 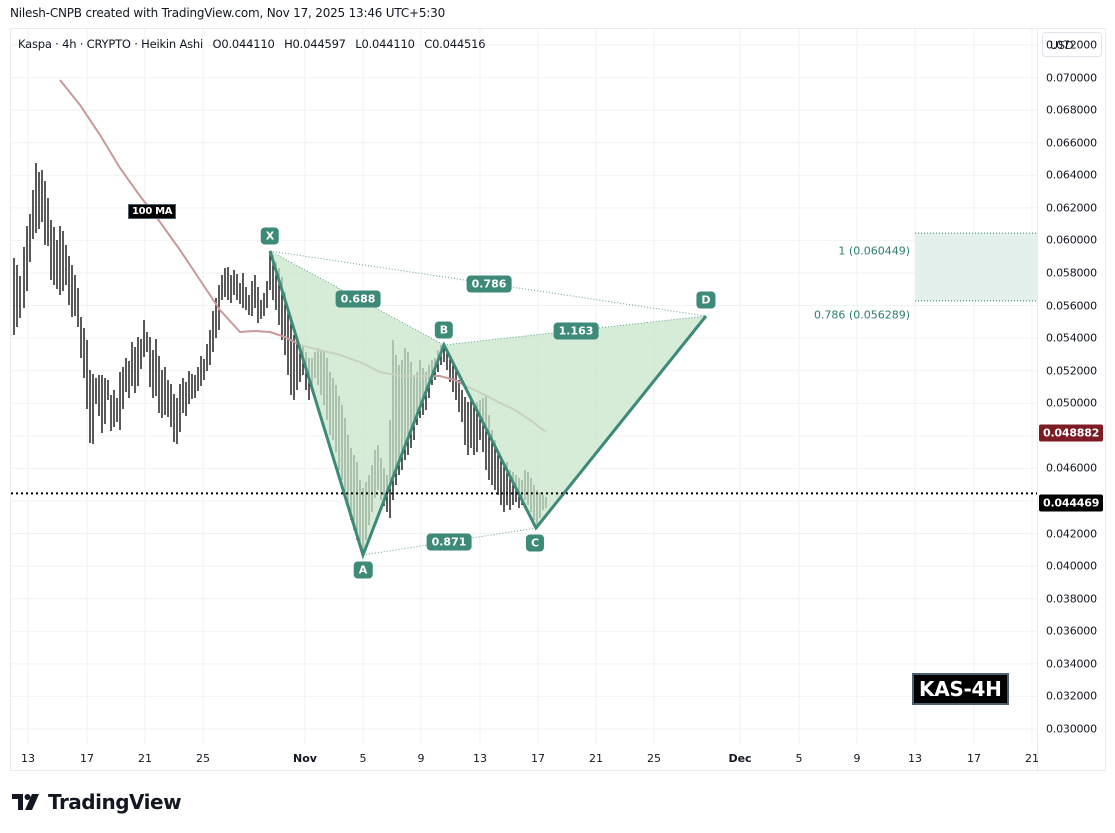 What do you see at coordinates (874, 251) in the screenshot?
I see `fib-label-1: 1 (0.060449)` at bounding box center [874, 251].